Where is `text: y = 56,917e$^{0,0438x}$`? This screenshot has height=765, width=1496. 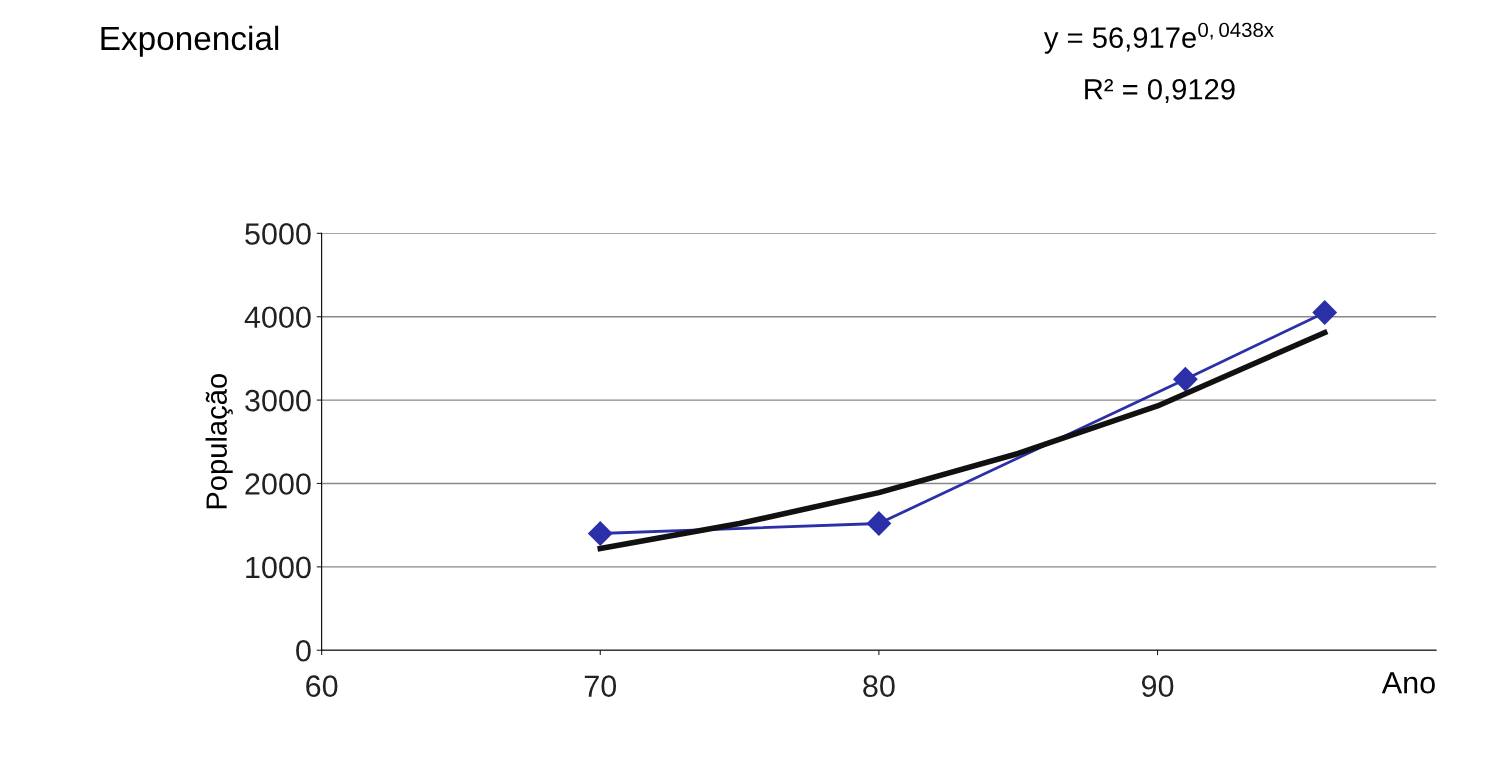
text: y = 56,917e$^{0,0438x}$ is located at coordinates (1158, 38).